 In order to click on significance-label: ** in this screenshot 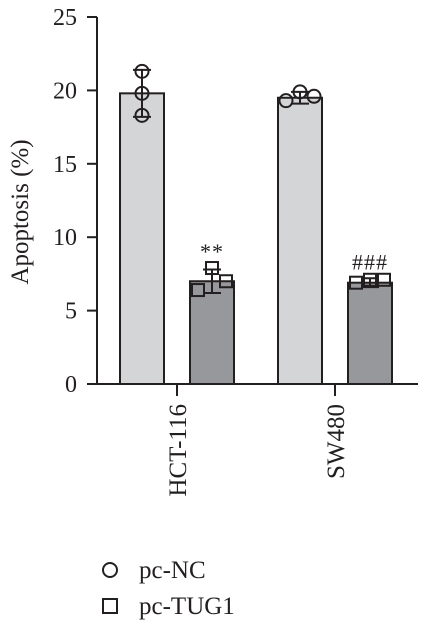, I will do `click(212, 251)`.